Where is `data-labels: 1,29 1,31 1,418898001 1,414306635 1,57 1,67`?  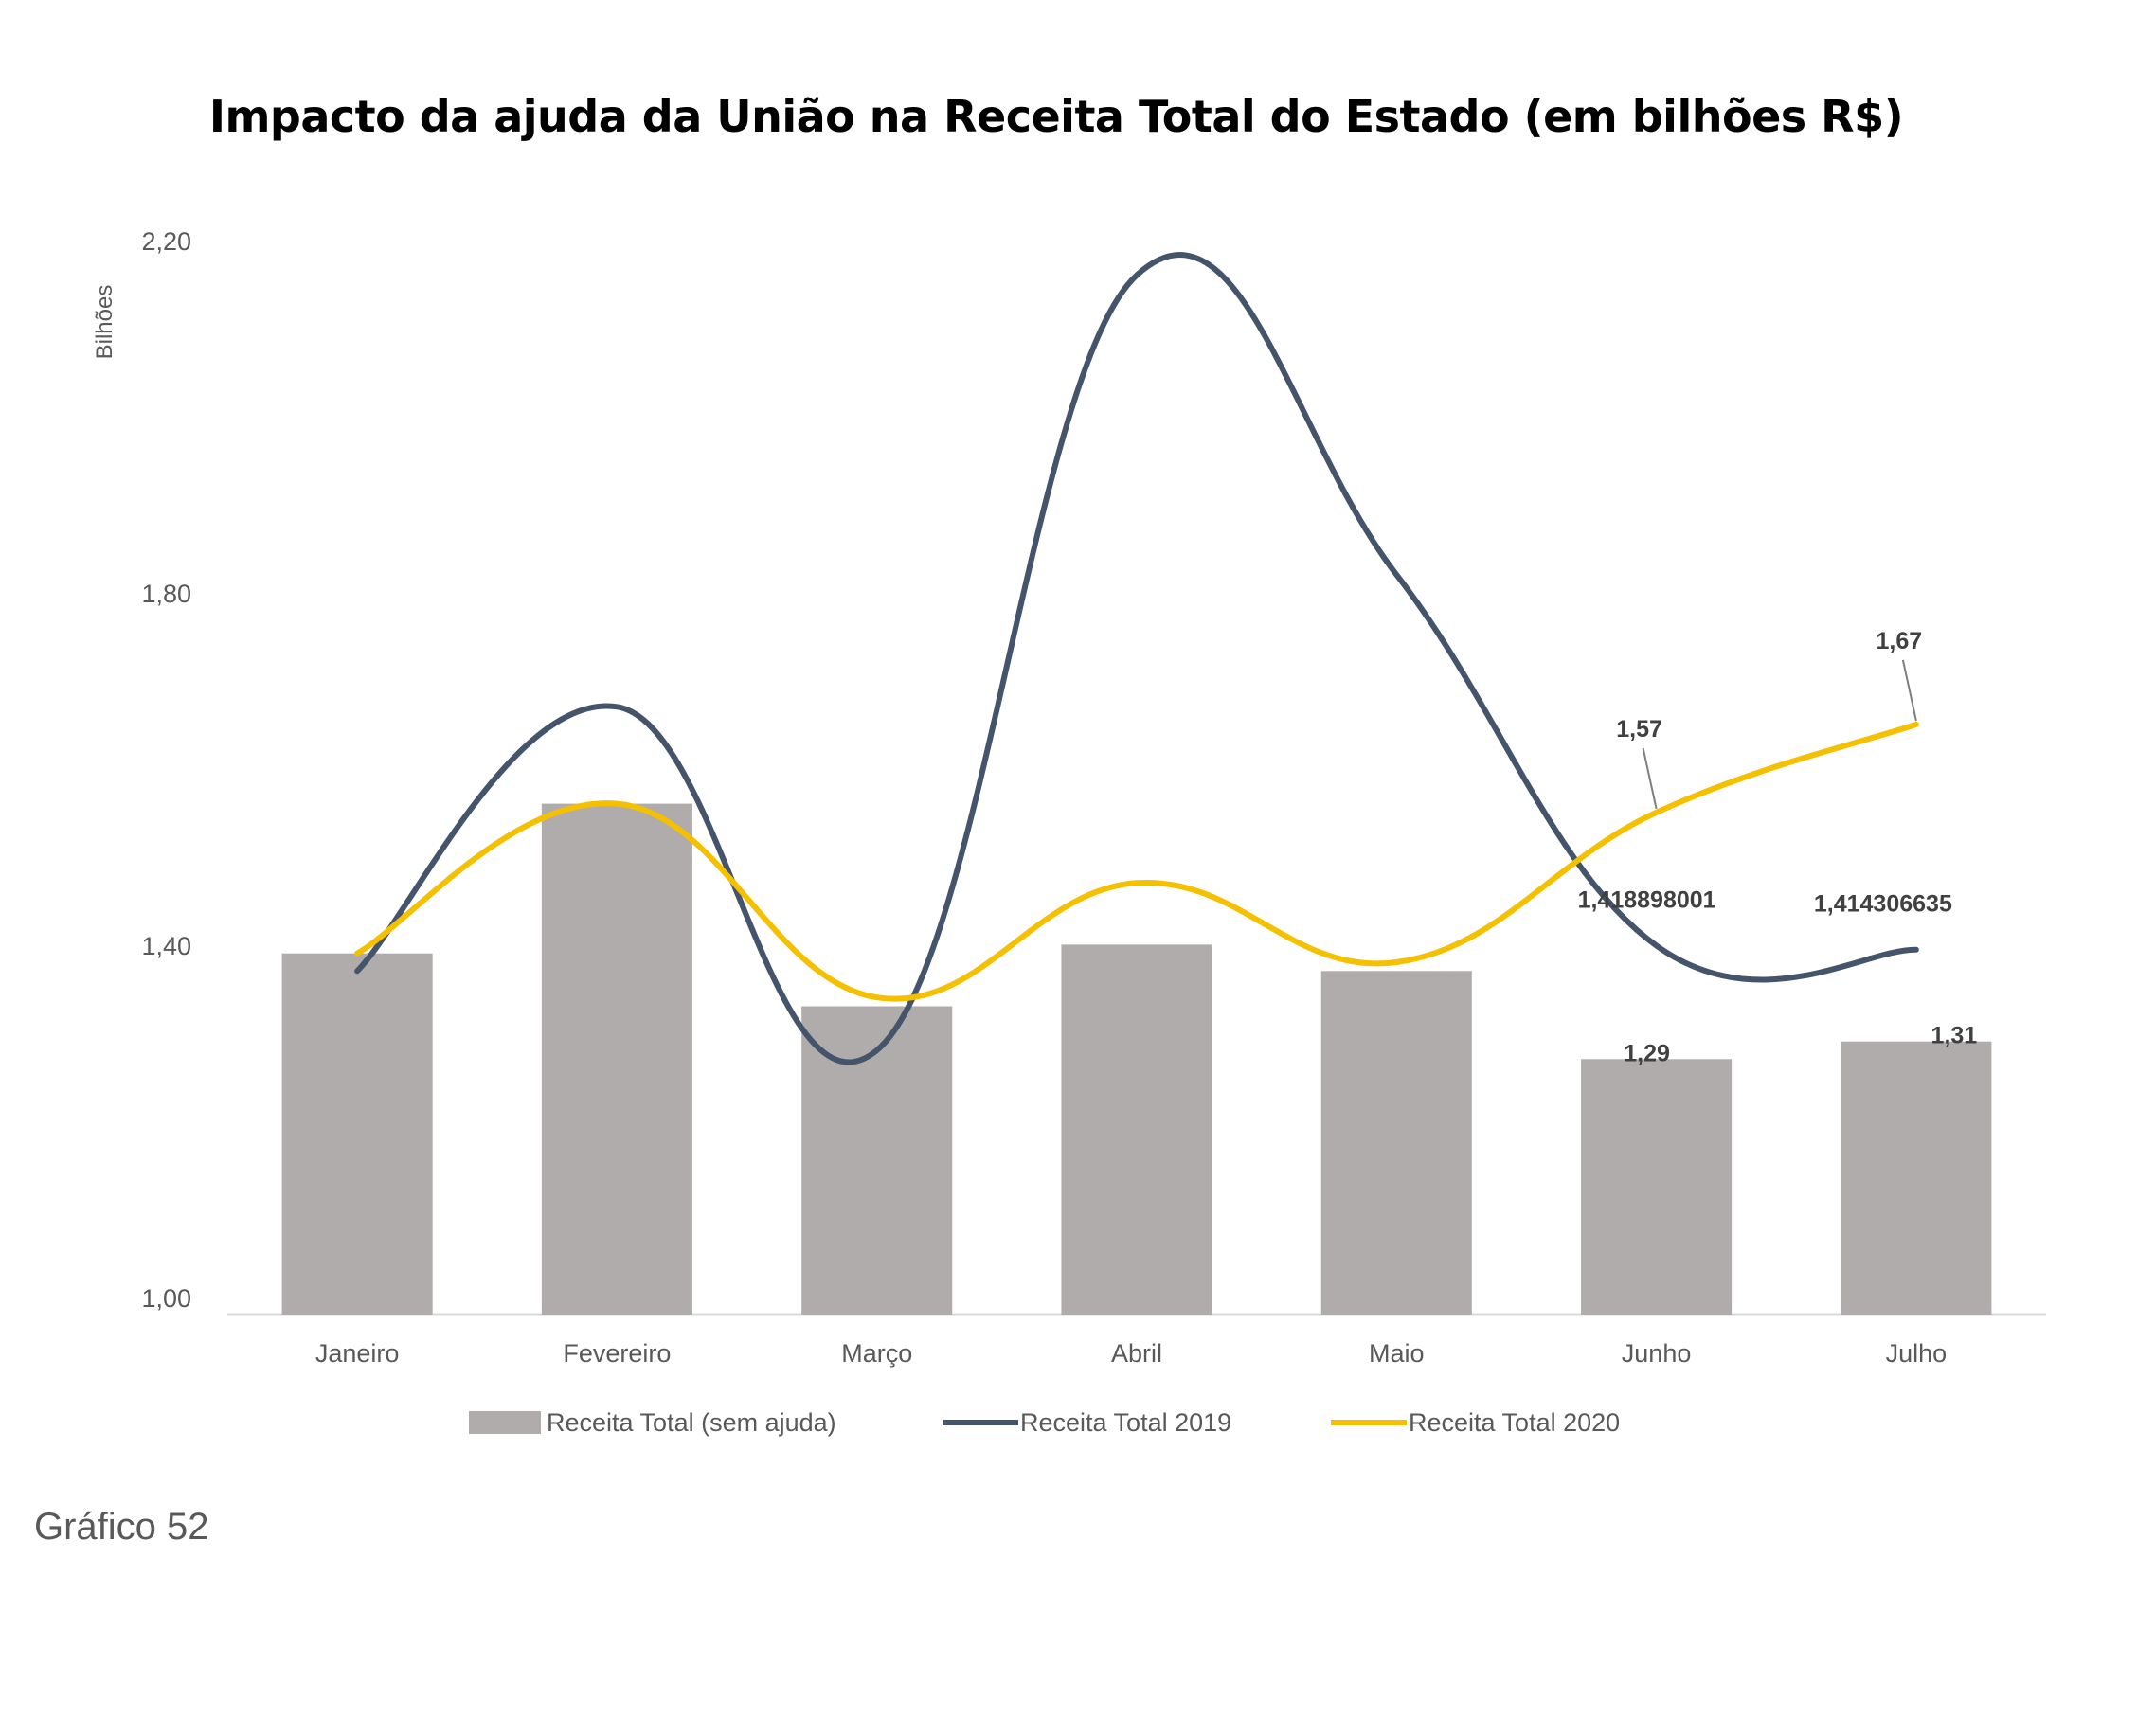
data-labels: 1,29 1,31 1,418898001 1,414306635 1,57 1,67 is located at coordinates (1778, 847).